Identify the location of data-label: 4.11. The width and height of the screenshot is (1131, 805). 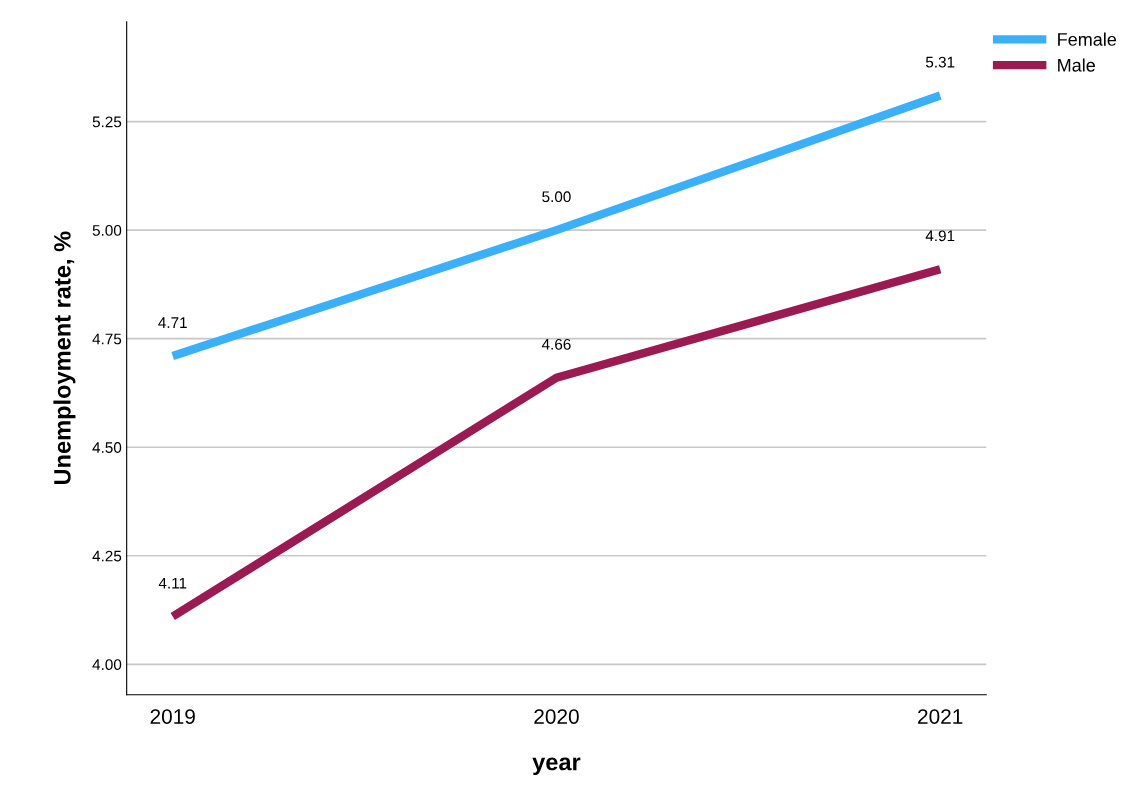
(172, 583).